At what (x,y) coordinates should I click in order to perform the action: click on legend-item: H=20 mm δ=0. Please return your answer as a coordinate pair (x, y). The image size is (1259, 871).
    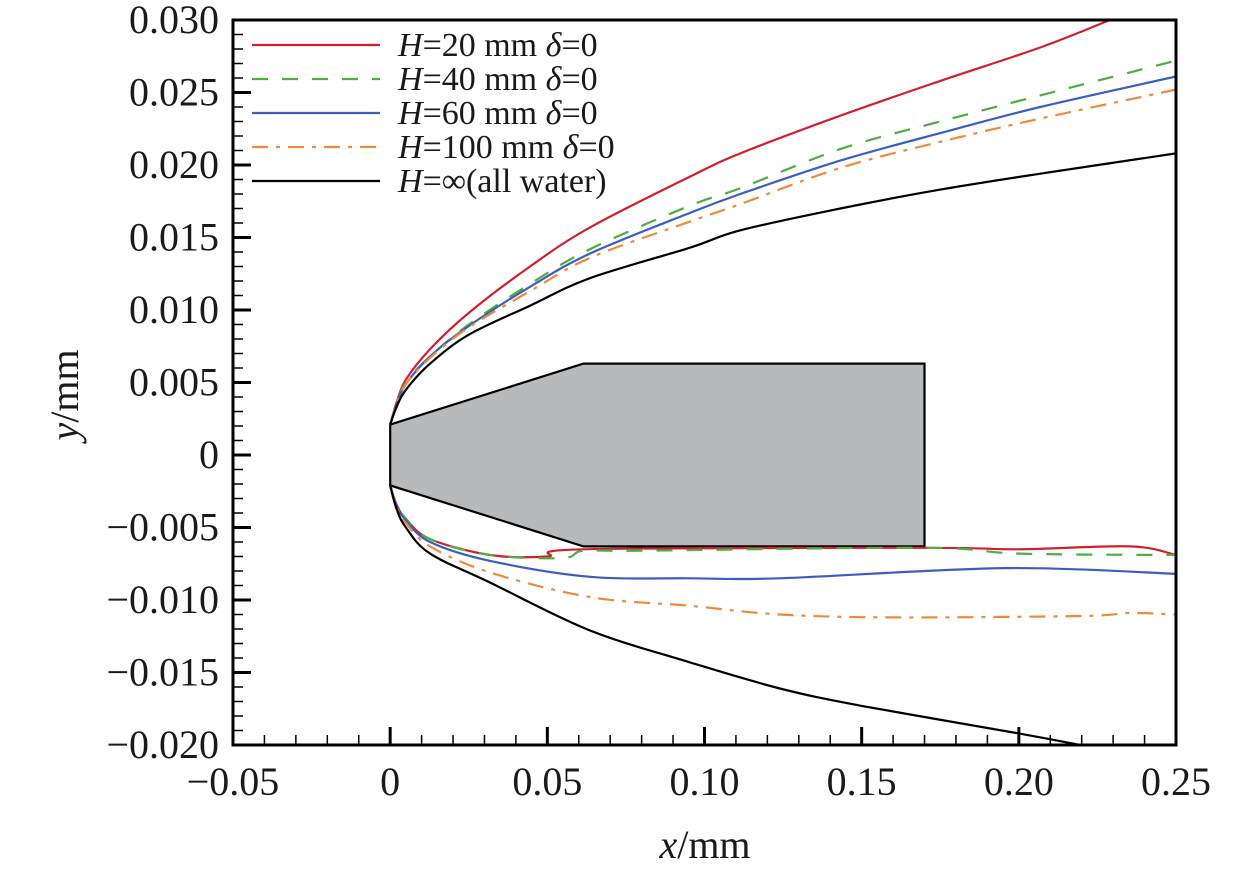
    Looking at the image, I should click on (425, 45).